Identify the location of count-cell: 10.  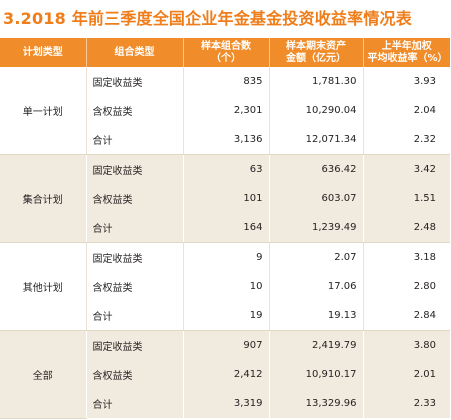
(226, 286).